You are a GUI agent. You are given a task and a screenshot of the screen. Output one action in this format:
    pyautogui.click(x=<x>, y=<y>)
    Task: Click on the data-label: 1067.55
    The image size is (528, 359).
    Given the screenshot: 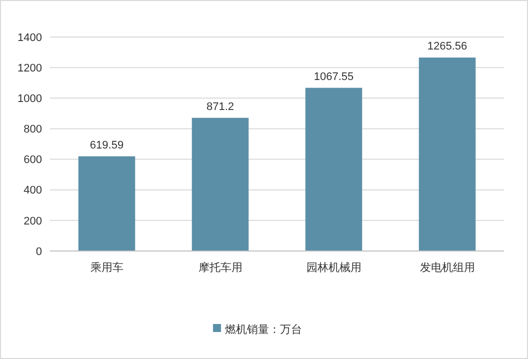 What is the action you would take?
    pyautogui.click(x=334, y=76)
    